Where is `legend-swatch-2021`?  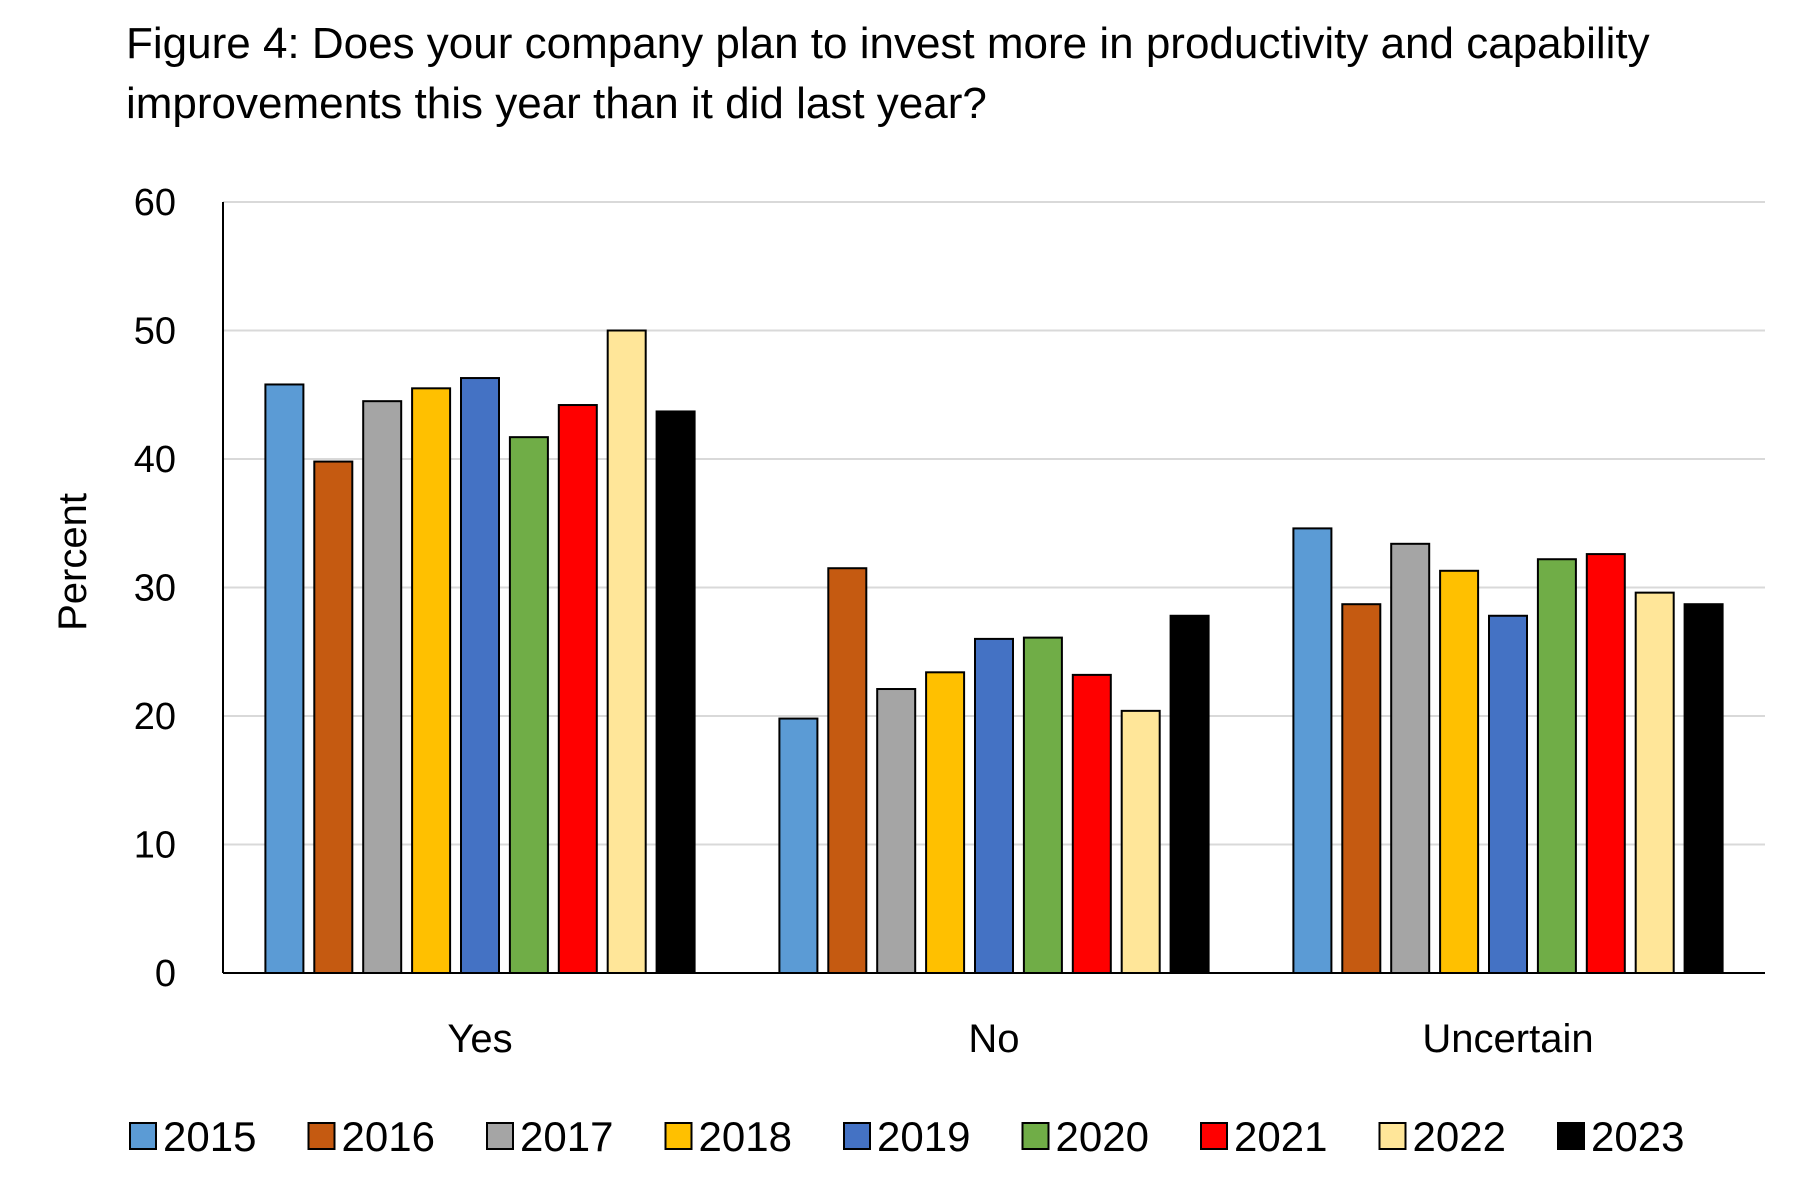
legend-swatch-2021 is located at coordinates (1214, 1136).